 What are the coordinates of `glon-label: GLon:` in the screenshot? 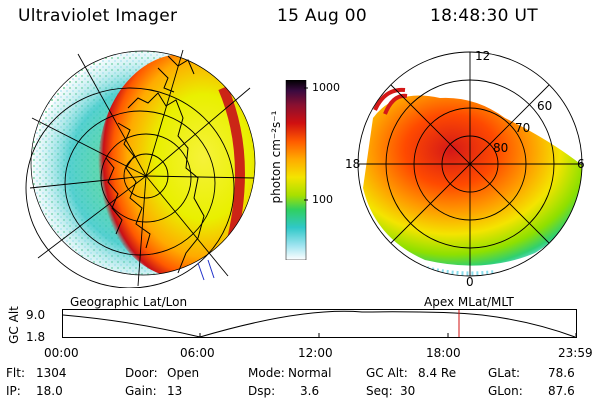 It's located at (505, 391).